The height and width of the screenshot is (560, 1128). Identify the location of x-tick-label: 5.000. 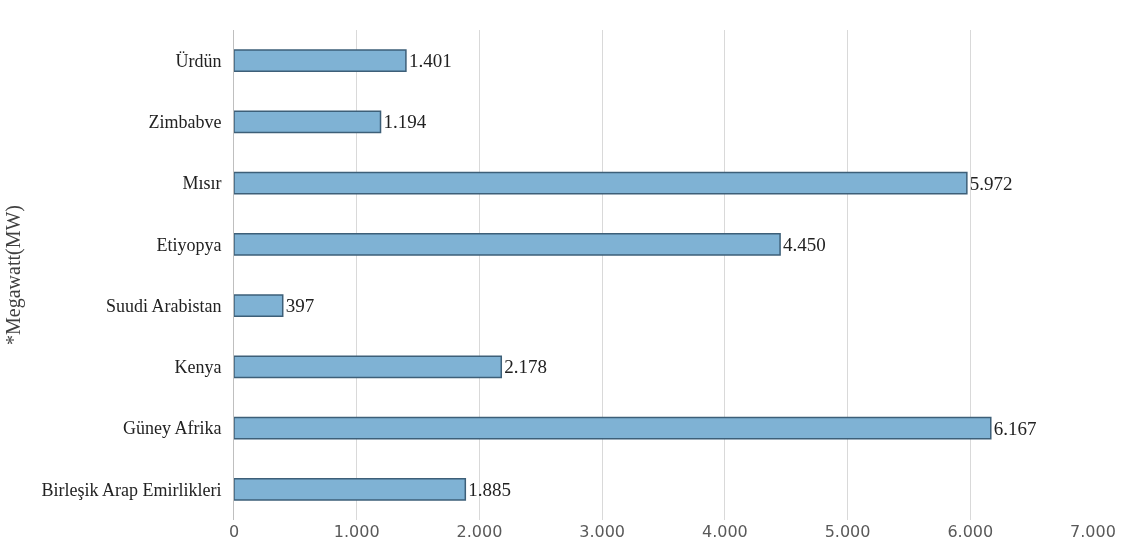
(847, 531).